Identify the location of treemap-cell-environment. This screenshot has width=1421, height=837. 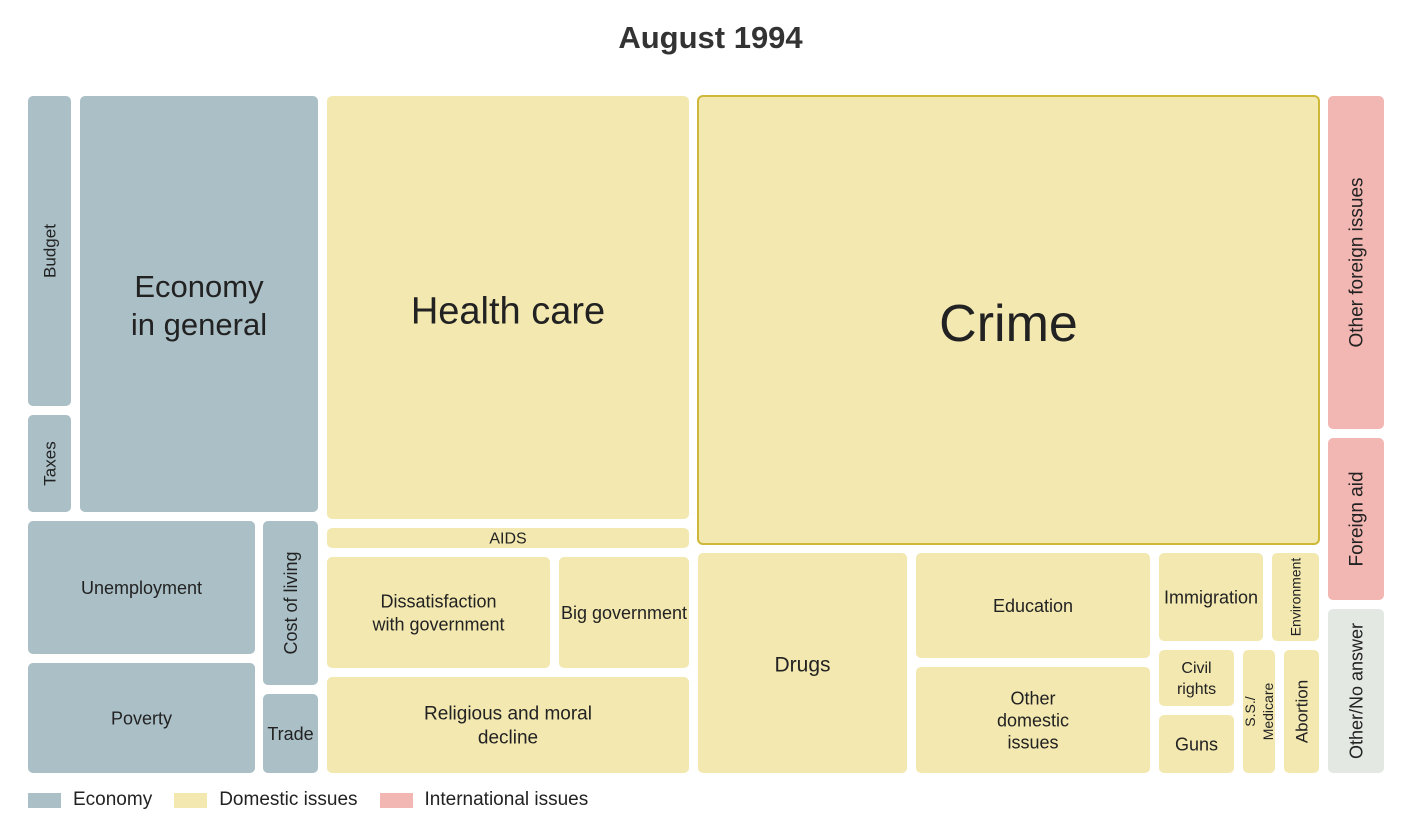
(1295, 597).